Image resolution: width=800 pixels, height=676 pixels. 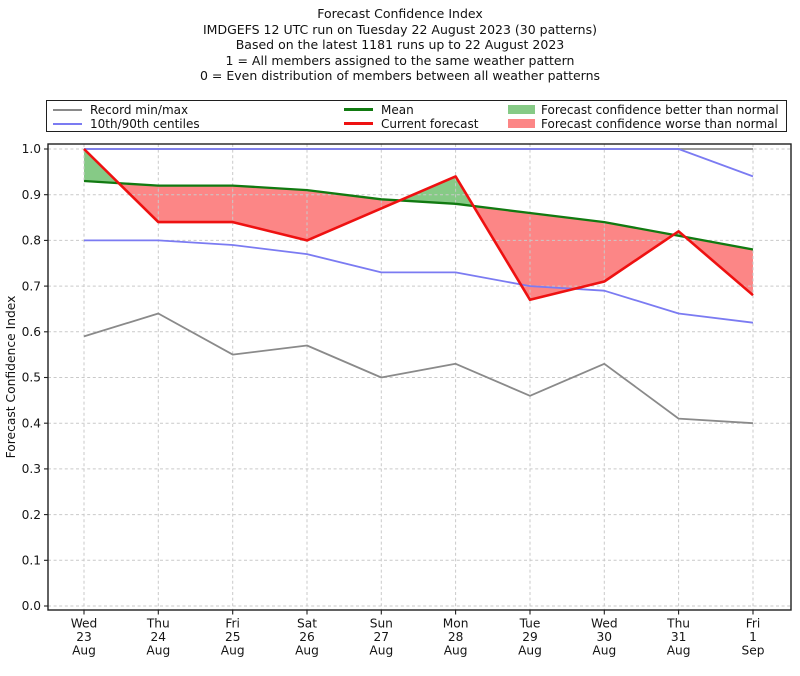 What do you see at coordinates (379, 109) in the screenshot?
I see `legend-item-mean: Mean` at bounding box center [379, 109].